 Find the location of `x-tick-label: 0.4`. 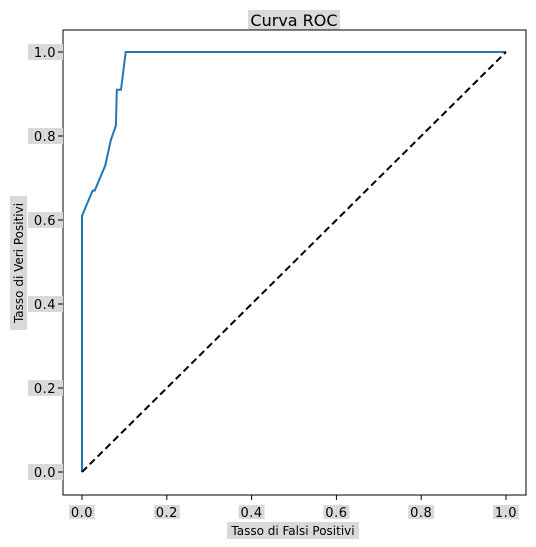

x-tick-label: 0.4 is located at coordinates (252, 513).